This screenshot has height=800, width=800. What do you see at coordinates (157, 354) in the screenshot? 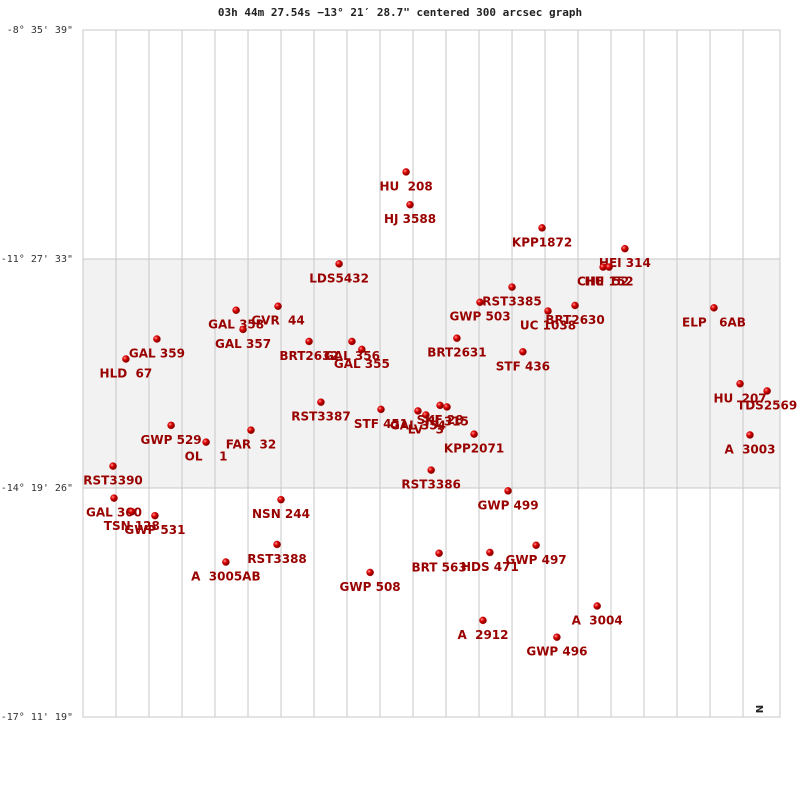
I see `star-label: GAL 359` at bounding box center [157, 354].